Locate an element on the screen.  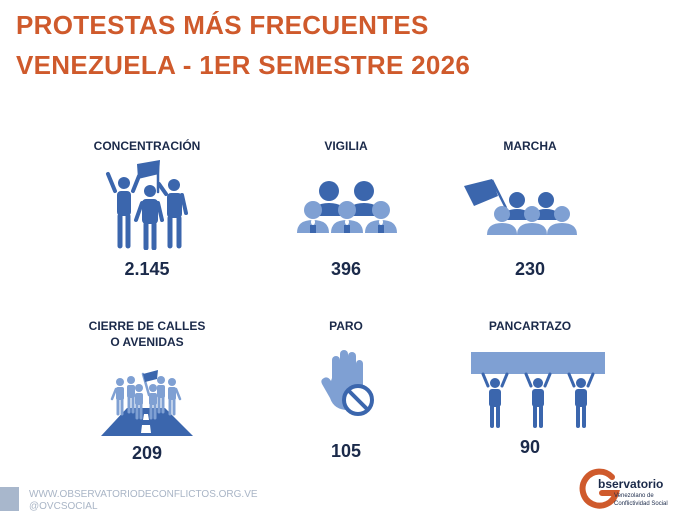
logo-g-icon is located at coordinates (600, 488).